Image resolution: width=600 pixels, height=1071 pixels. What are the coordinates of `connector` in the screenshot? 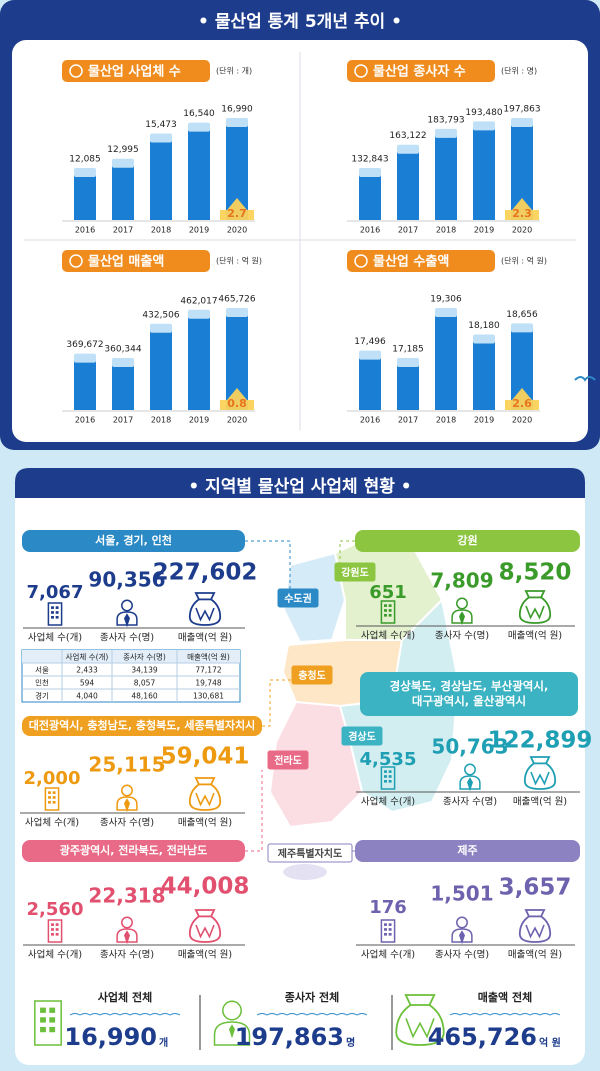 It's located at (268, 565).